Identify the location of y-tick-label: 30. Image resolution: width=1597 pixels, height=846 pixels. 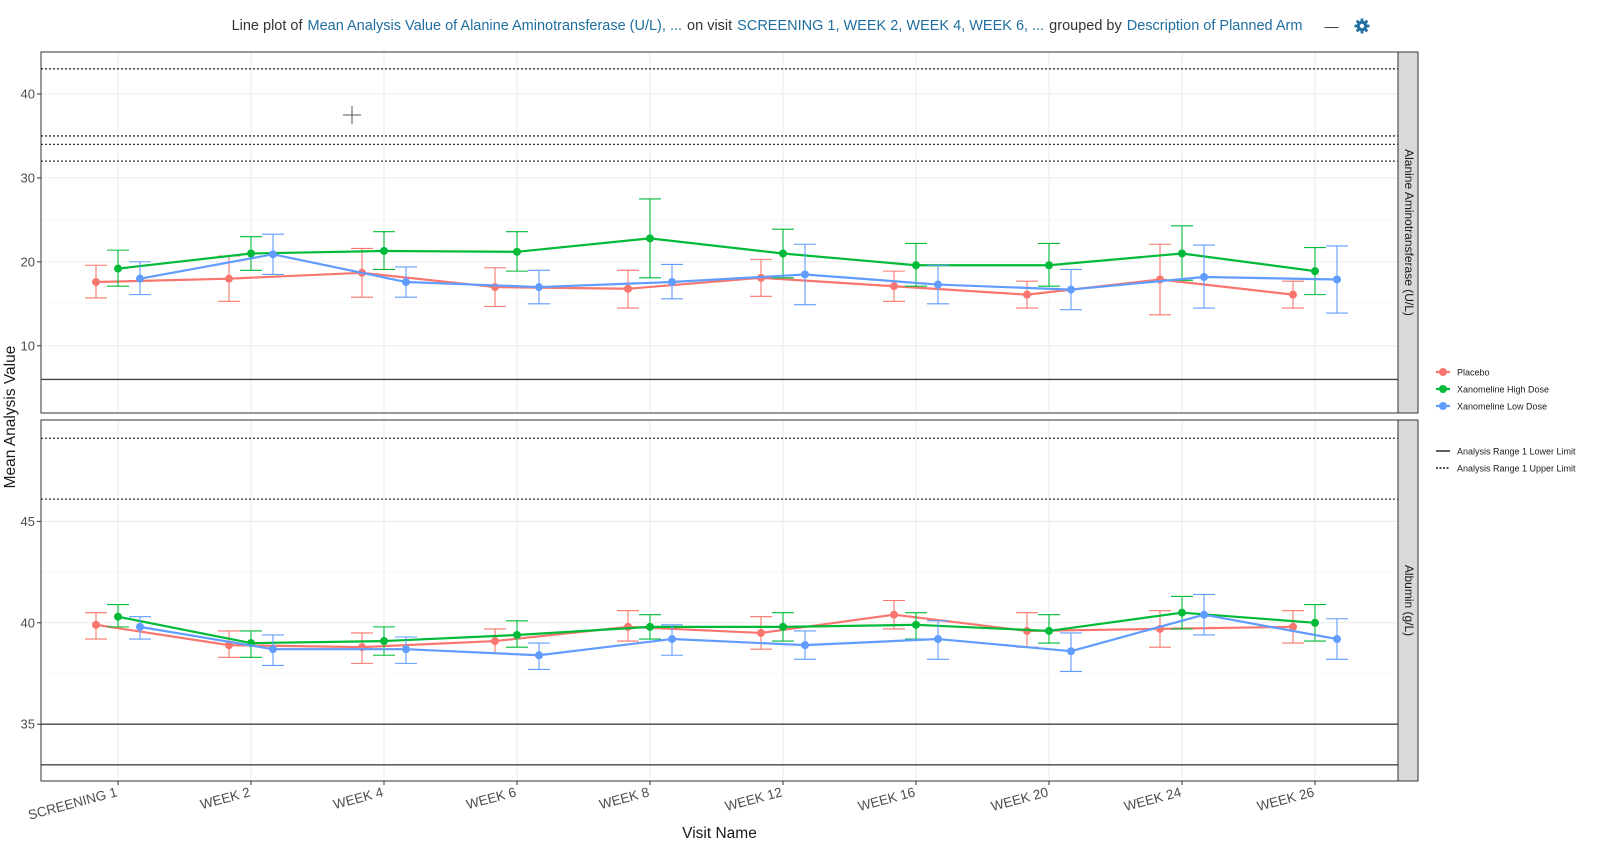
(28, 177).